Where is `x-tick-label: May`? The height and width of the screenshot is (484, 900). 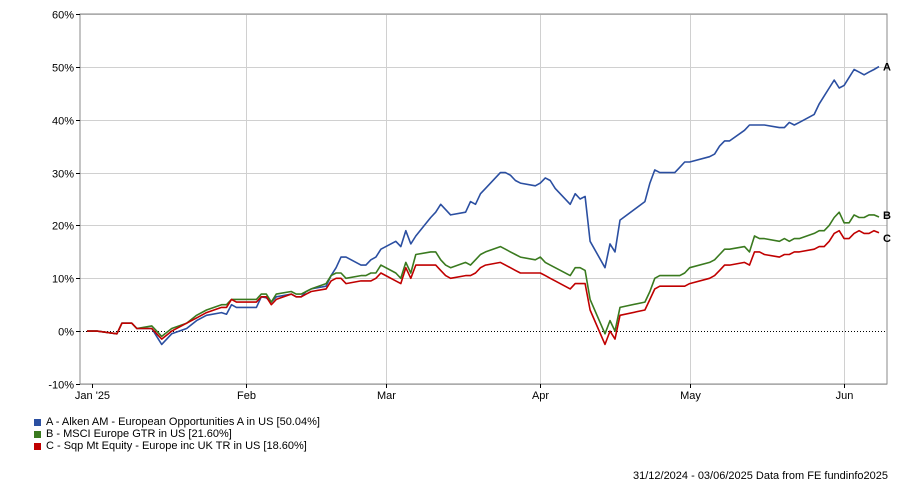
x-tick-label: May is located at coordinates (690, 396).